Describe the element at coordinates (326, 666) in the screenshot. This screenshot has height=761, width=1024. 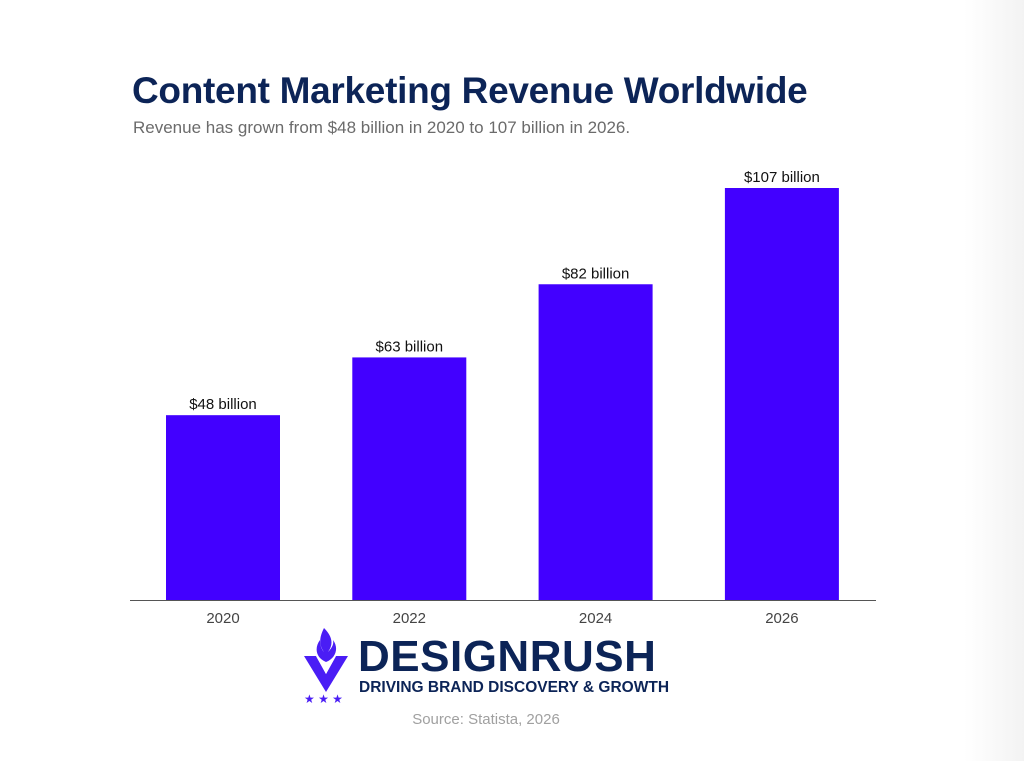
I see `designrush-logo-icon: ★ ★ ★` at that location.